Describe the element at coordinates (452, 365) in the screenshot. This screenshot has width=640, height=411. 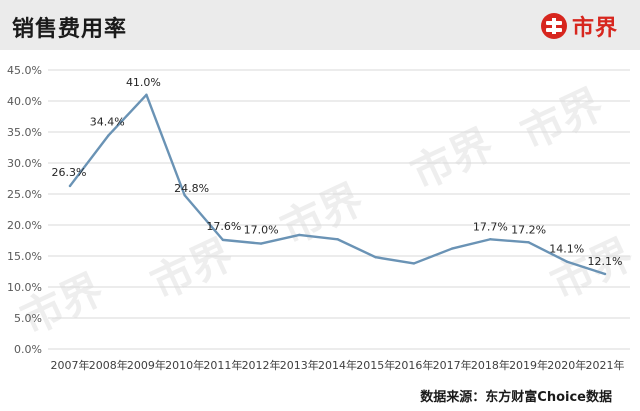
I see `x-tick-label: 2017年` at that location.